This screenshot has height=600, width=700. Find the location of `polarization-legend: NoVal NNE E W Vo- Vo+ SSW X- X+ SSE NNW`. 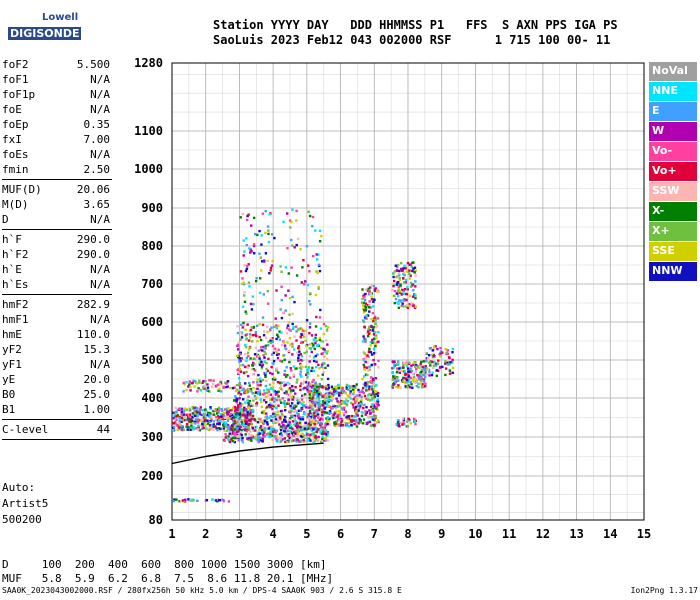

polarization-legend: NoVal NNE E W Vo- Vo+ SSW X- X+ SSE NNW is located at coordinates (673, 172).